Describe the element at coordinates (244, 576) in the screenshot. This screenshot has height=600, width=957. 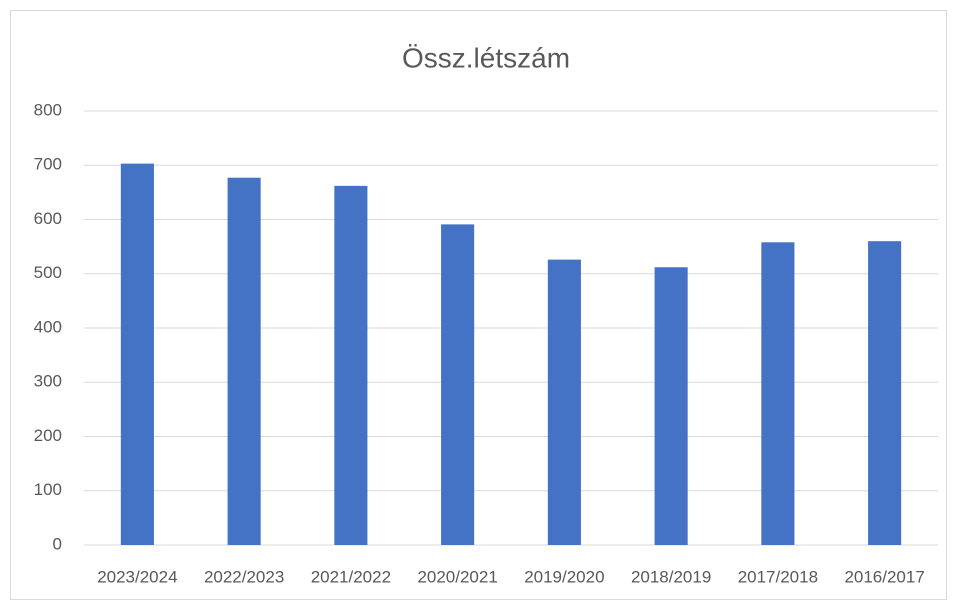
I see `x-tick-label: 2022/2023` at that location.